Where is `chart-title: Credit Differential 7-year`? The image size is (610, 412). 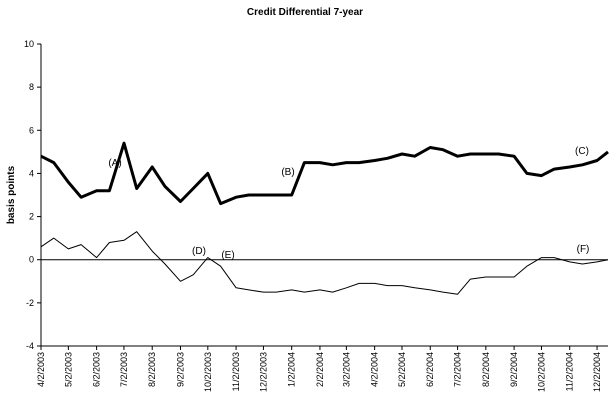 chart-title: Credit Differential 7-year is located at coordinates (305, 12).